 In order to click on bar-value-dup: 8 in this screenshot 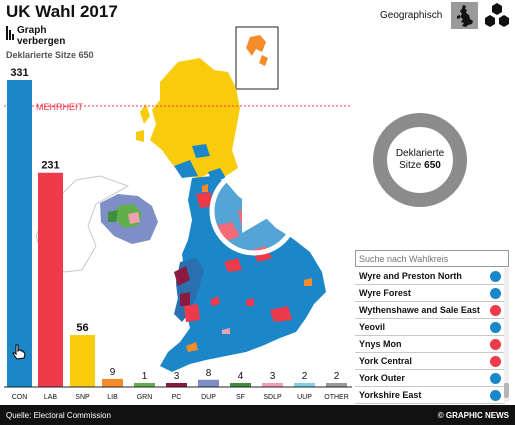, I will do `click(209, 373)`.